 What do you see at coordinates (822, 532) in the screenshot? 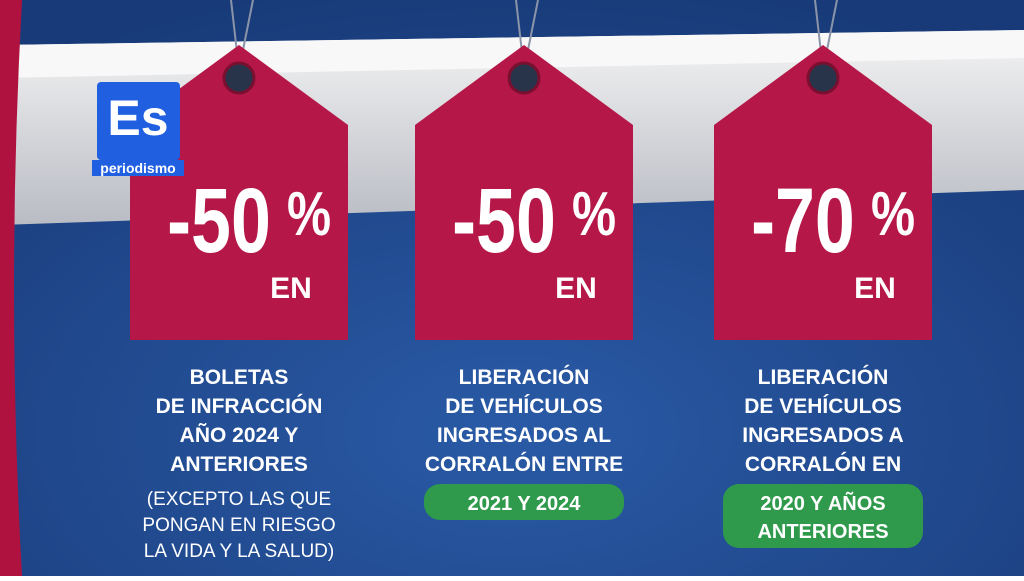
I see `highlight-line: ANTERIORES` at bounding box center [822, 532].